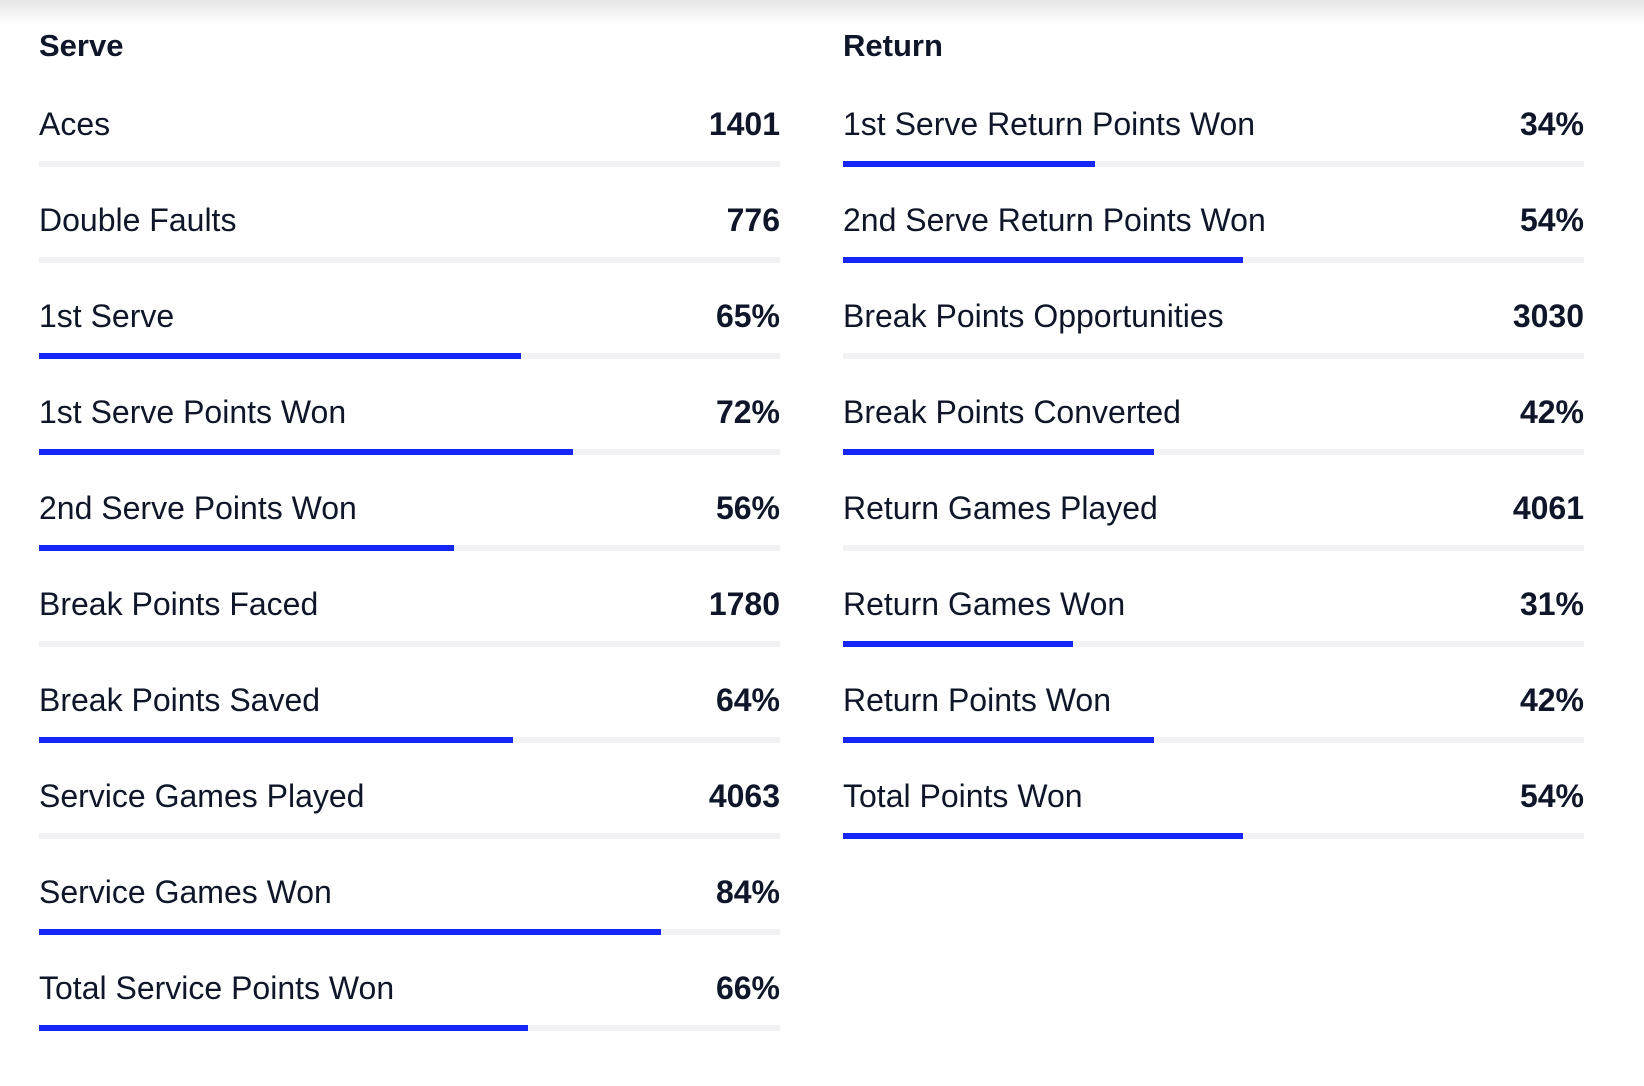 This screenshot has width=1644, height=1086. Describe the element at coordinates (1033, 316) in the screenshot. I see `stat-label: Break Points Opportunities` at that location.